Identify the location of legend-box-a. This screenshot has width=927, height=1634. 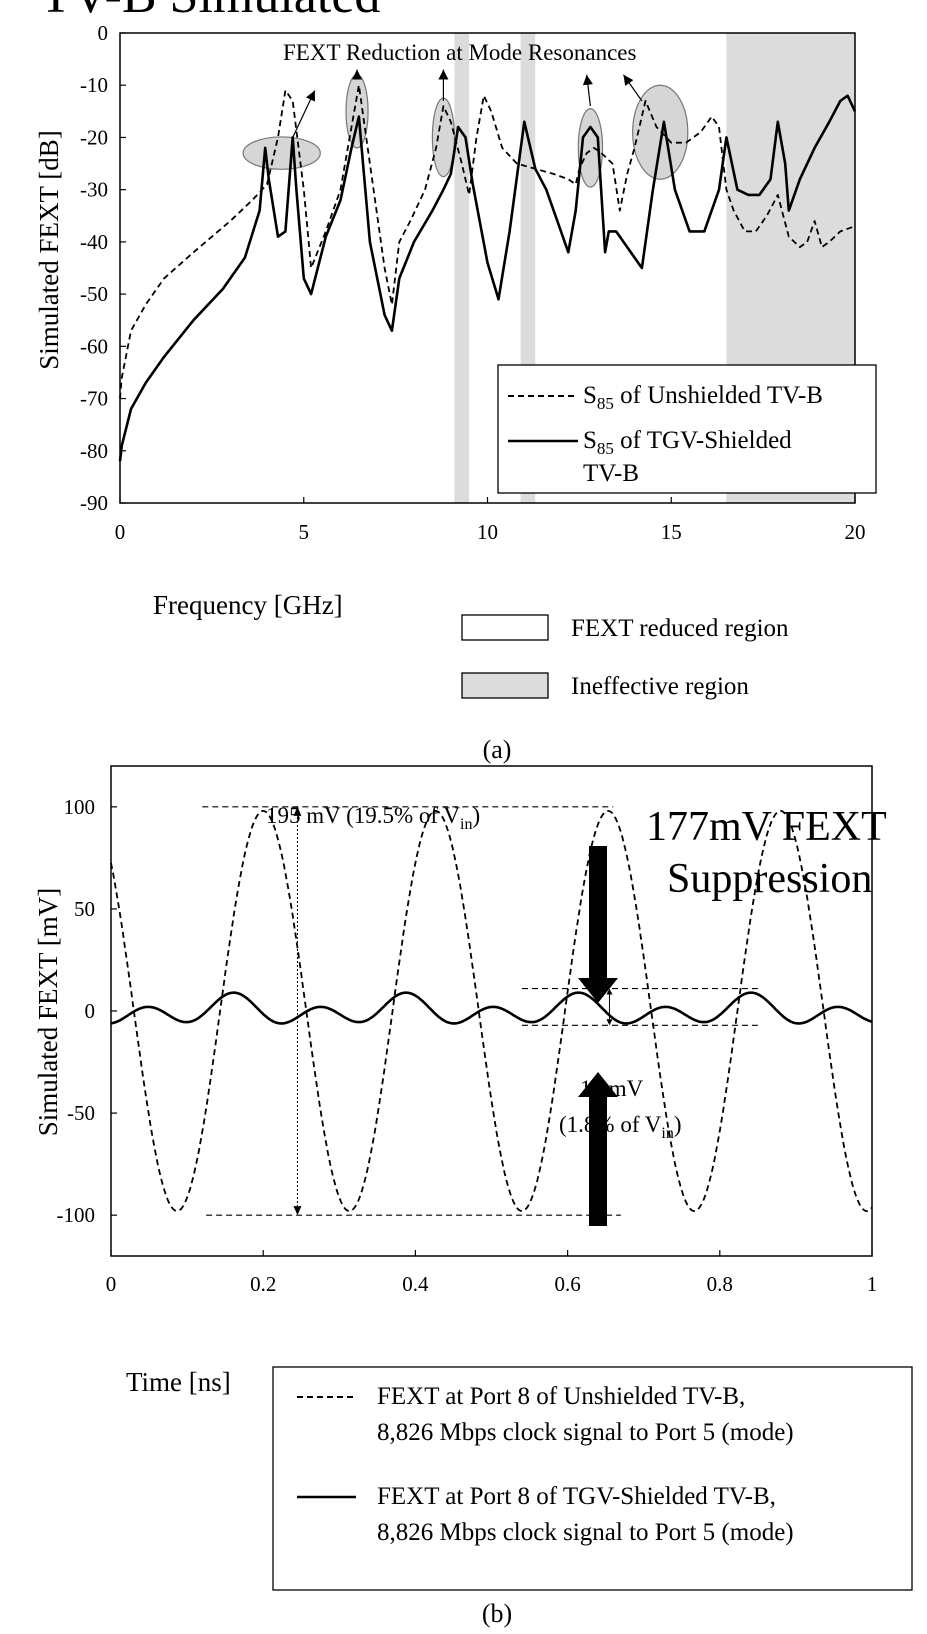
(687, 429).